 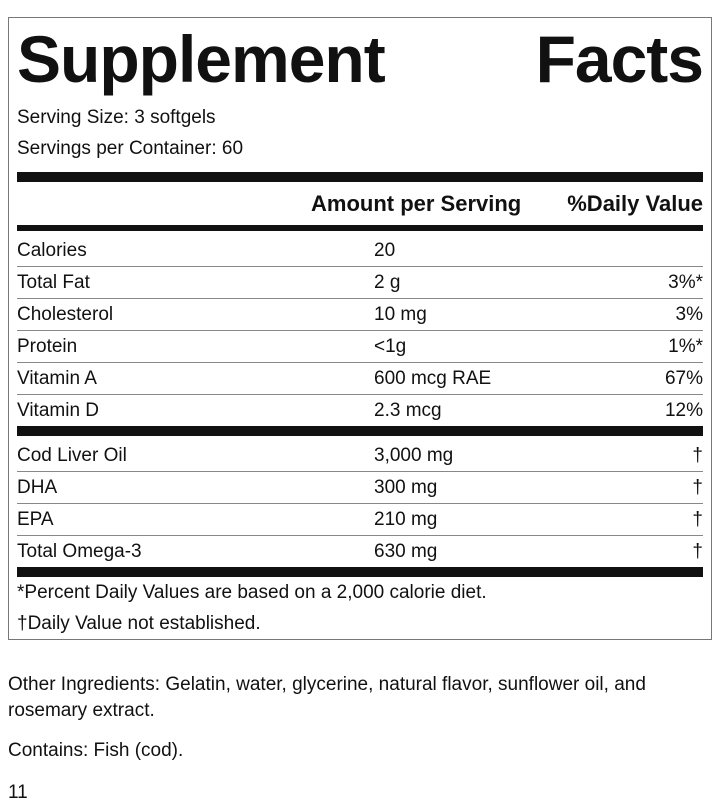 I want to click on nutrient-daily-value: 1%*, so click(x=685, y=346).